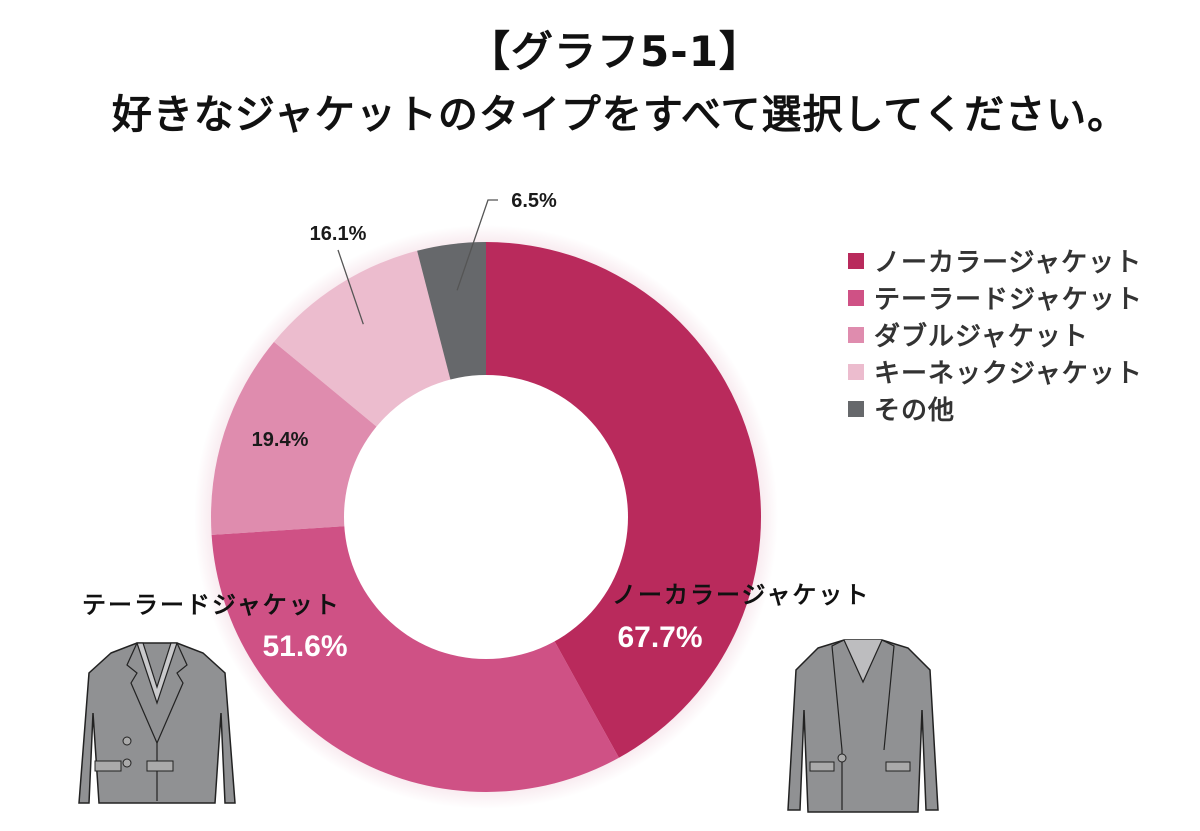 This screenshot has height=831, width=1200. Describe the element at coordinates (1008, 300) in the screenshot. I see `legend-label: テーラードジャケット` at that location.